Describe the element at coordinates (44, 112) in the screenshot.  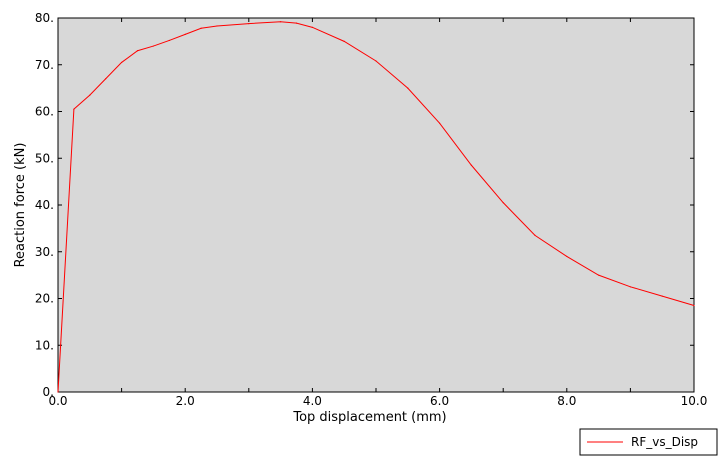
I see `y-tick-label: 60.` at that location.